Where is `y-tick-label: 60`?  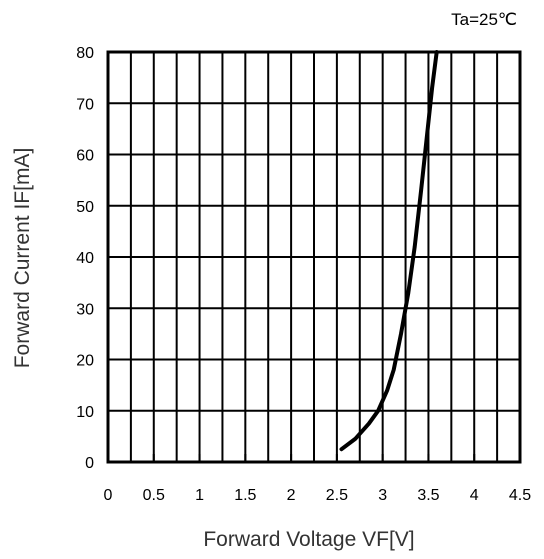
y-tick-label: 60 is located at coordinates (85, 156).